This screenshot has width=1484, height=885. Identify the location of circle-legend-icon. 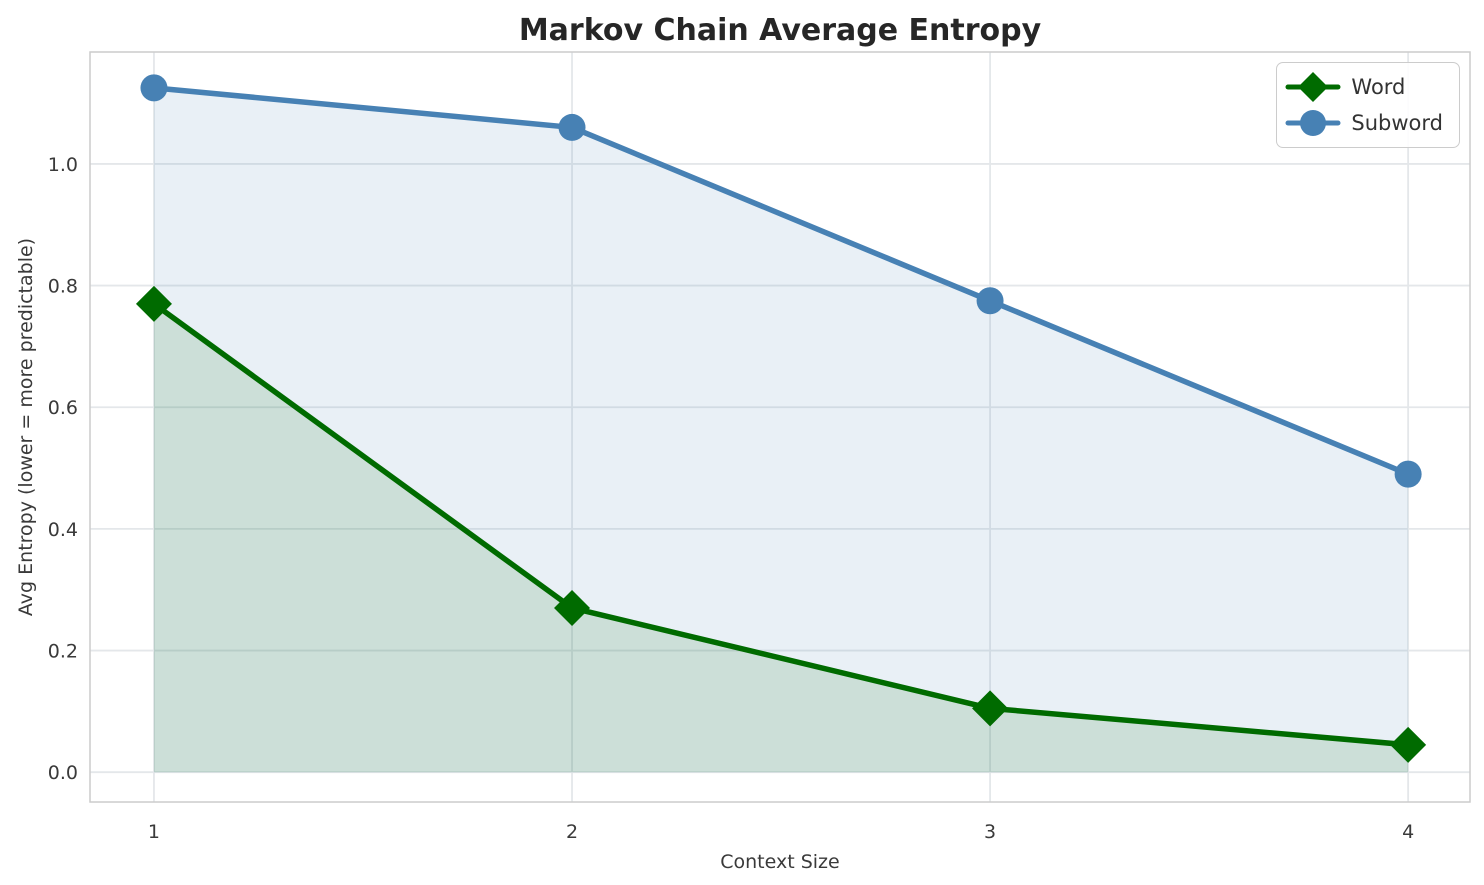
(1313, 123).